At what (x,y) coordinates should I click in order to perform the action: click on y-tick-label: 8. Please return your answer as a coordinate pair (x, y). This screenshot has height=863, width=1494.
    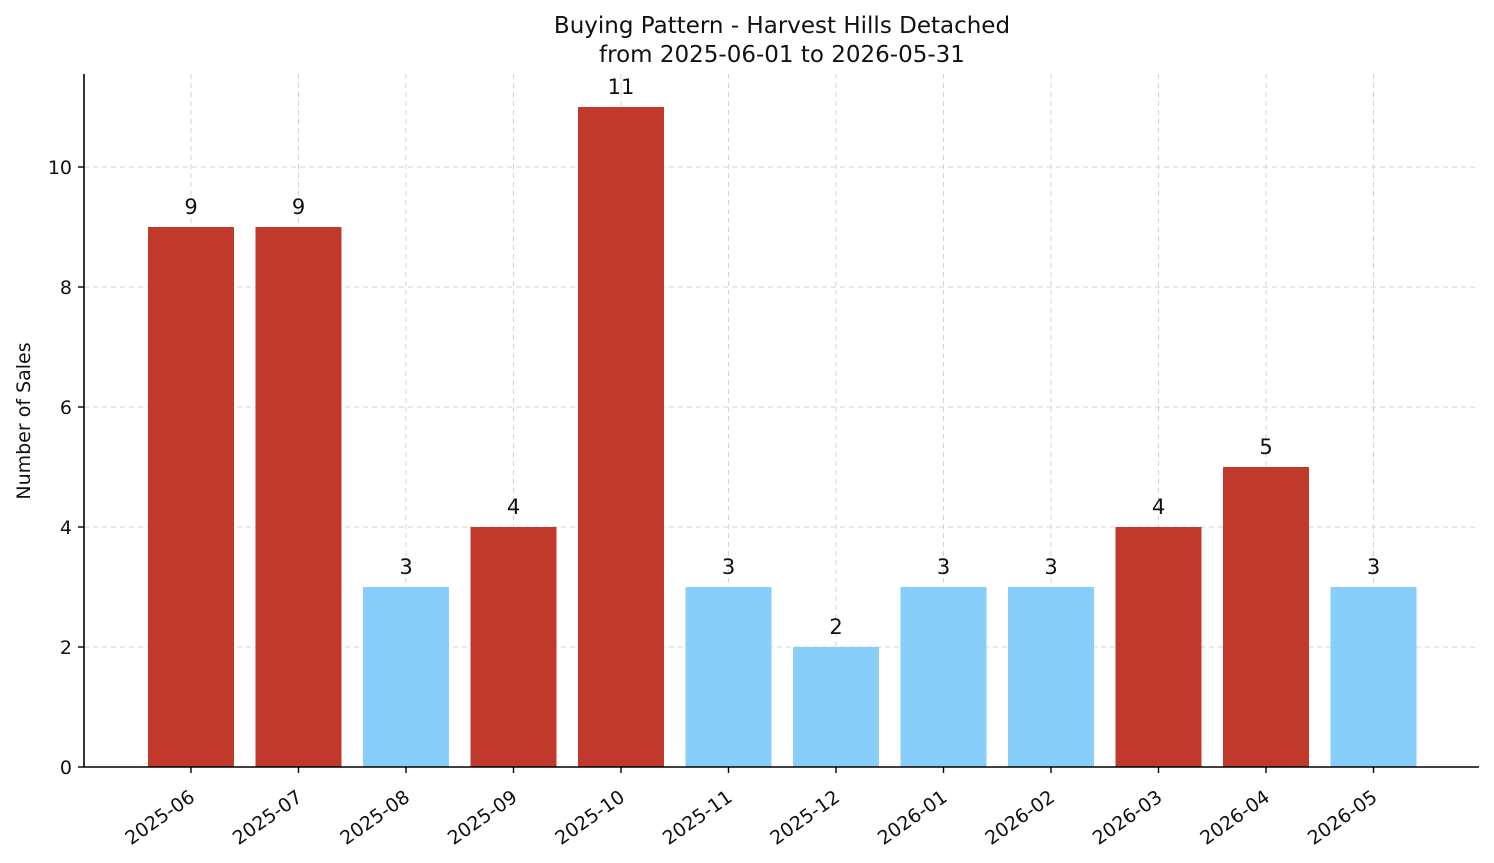
    Looking at the image, I should click on (66, 288).